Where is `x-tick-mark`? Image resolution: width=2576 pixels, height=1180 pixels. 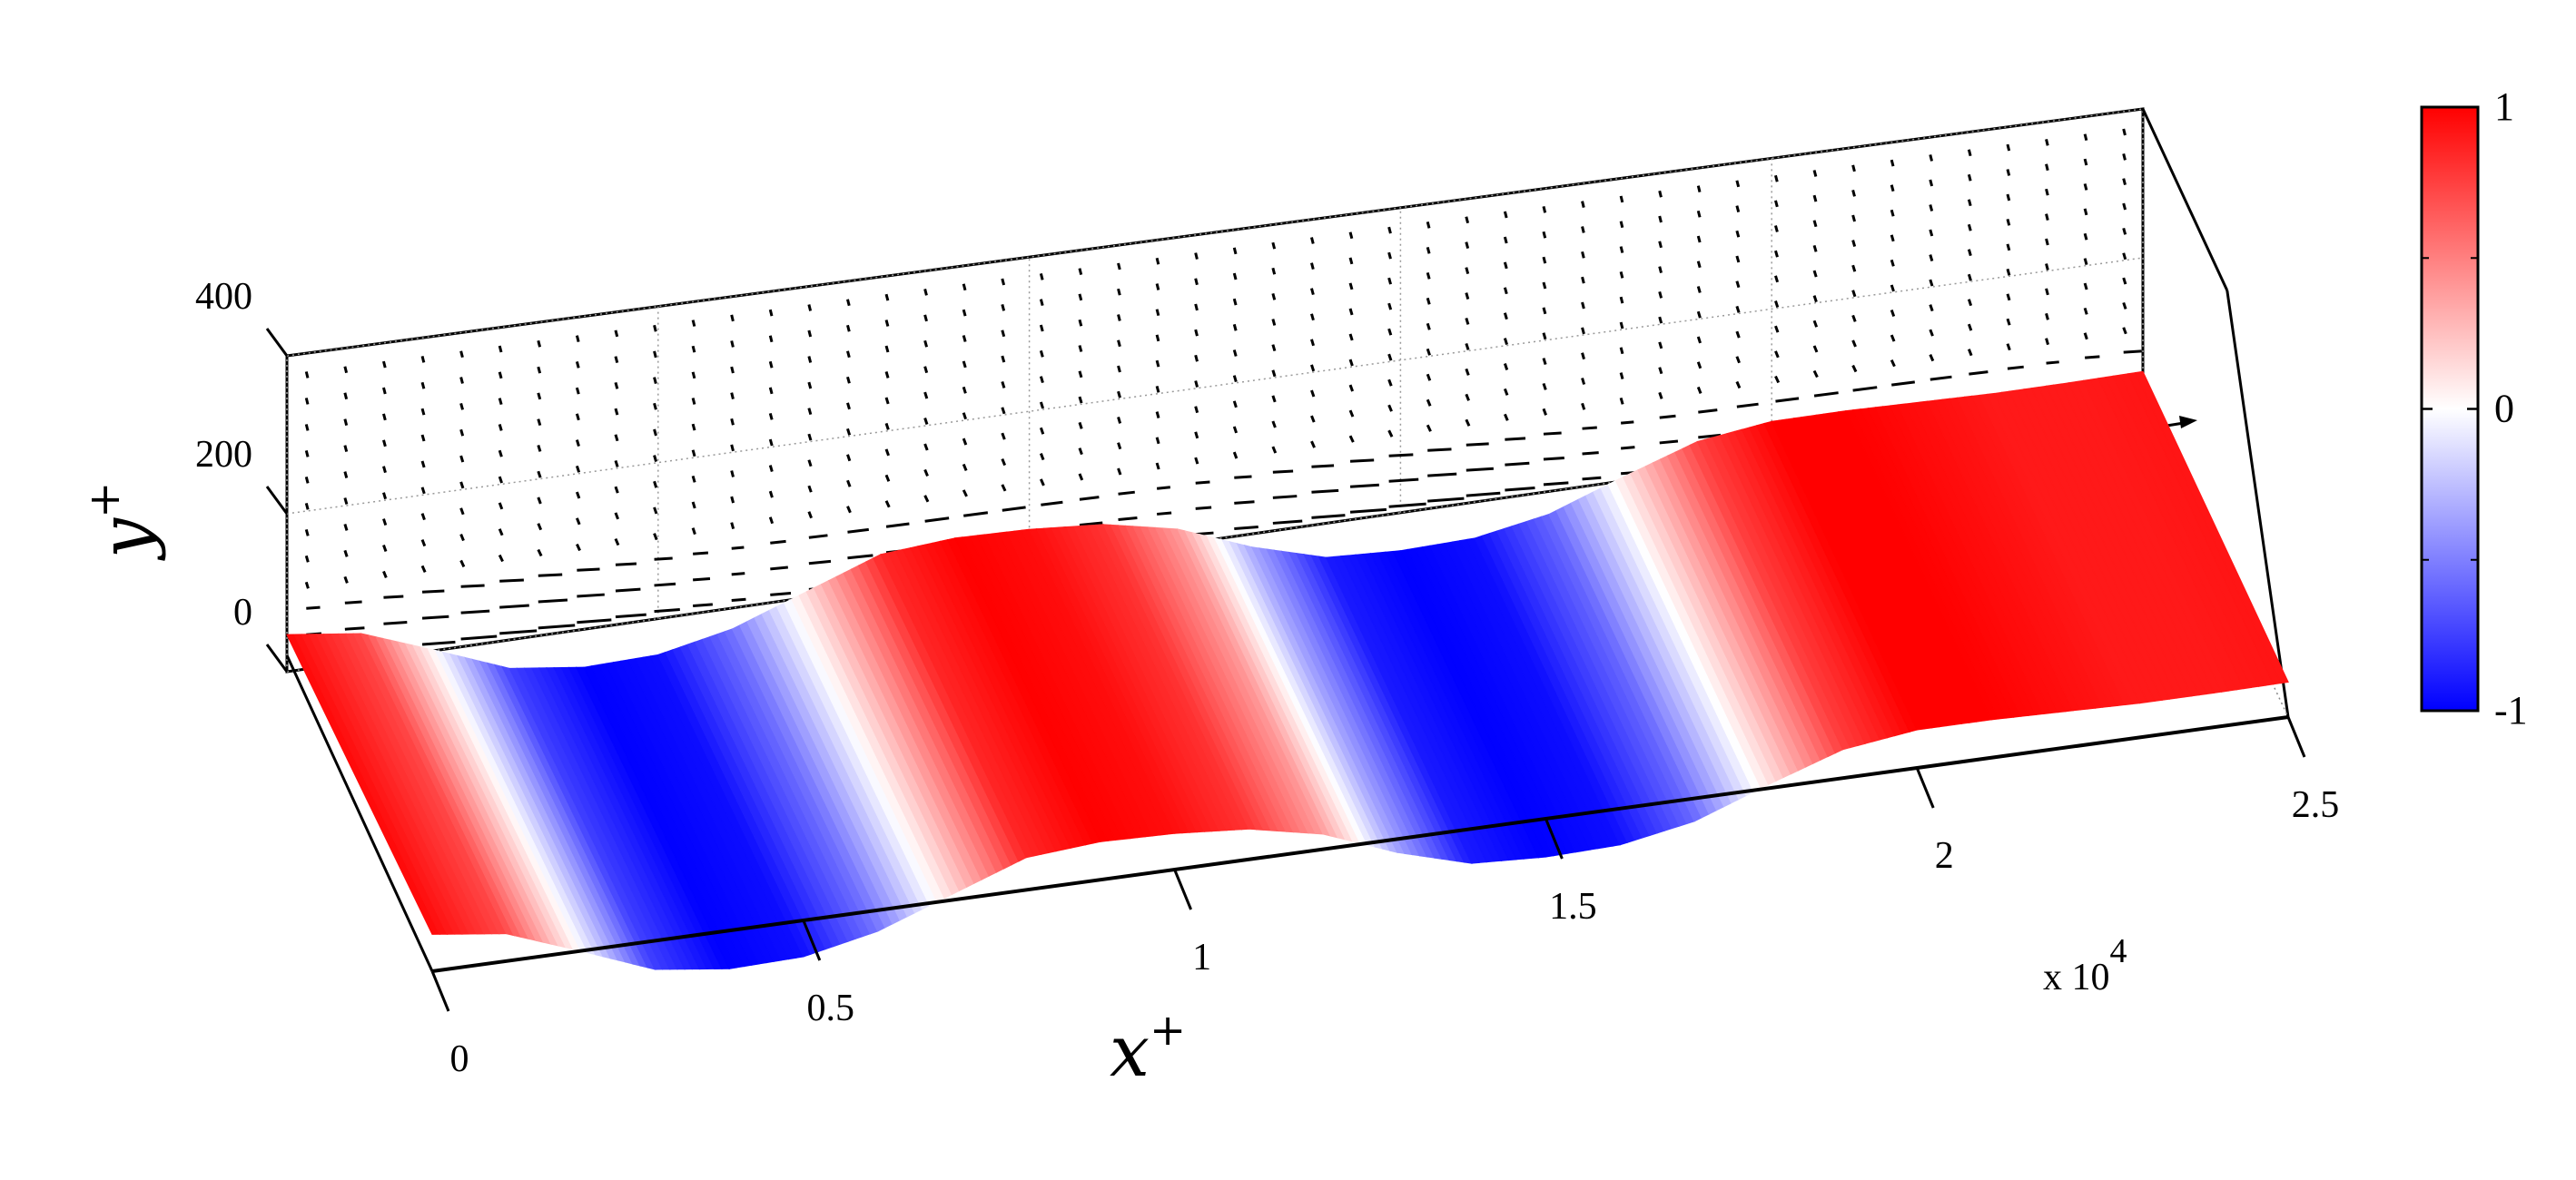
x-tick-mark is located at coordinates (1554, 839).